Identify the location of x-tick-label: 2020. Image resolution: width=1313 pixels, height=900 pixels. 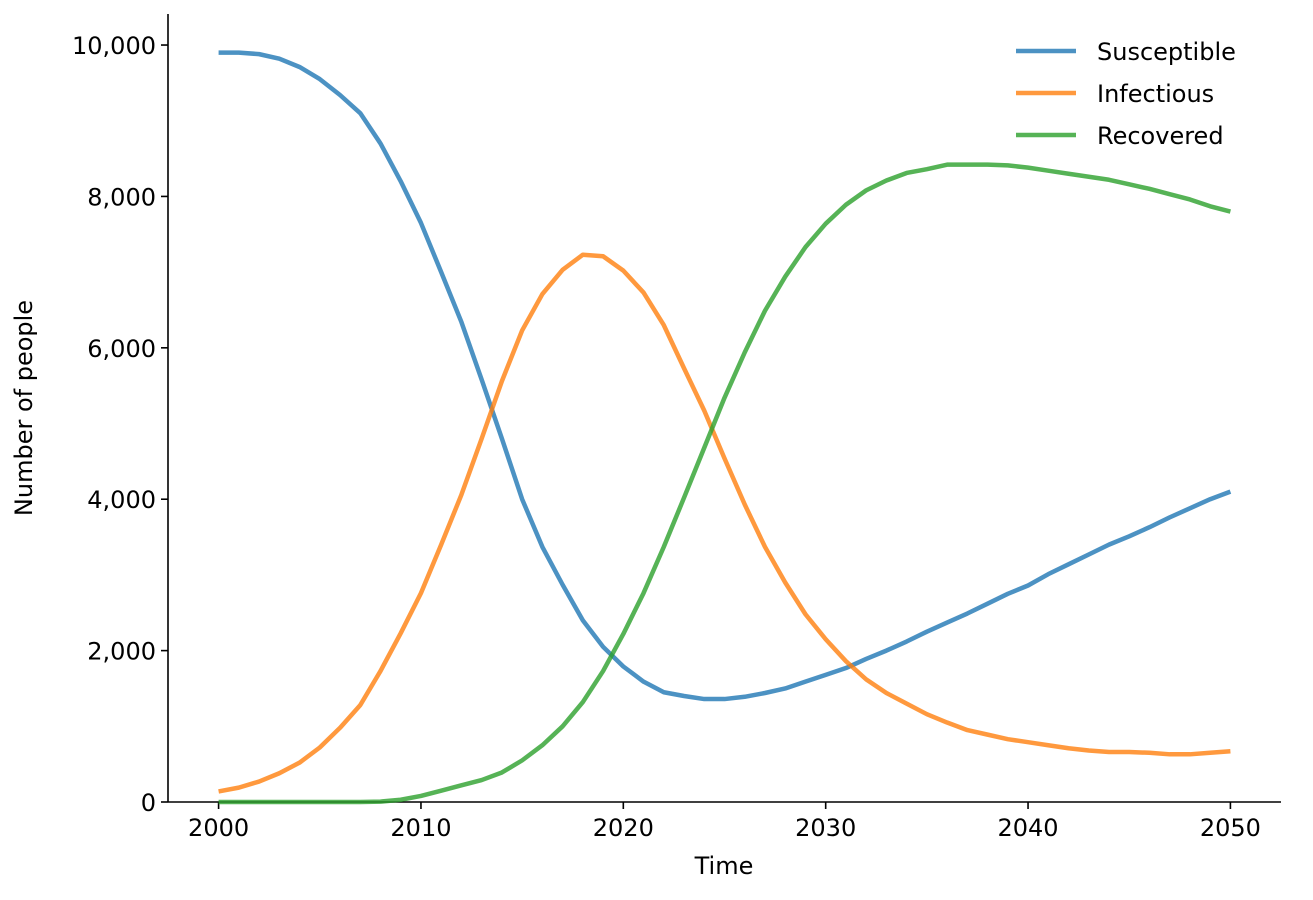
(623, 828).